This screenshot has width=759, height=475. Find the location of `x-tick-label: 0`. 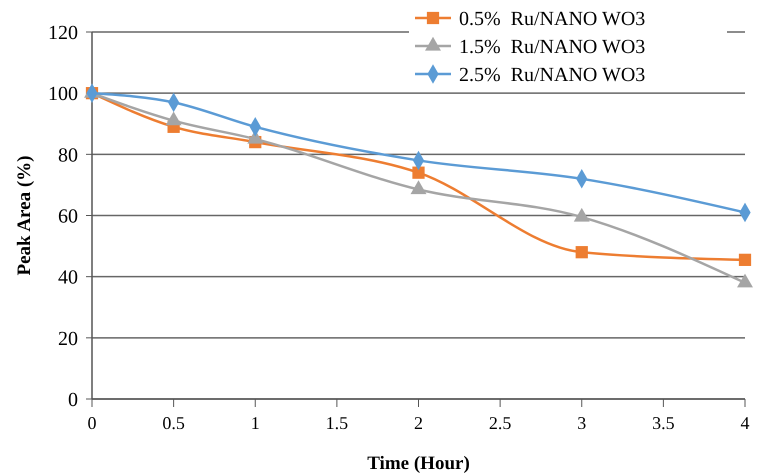

x-tick-label: 0 is located at coordinates (92, 423).